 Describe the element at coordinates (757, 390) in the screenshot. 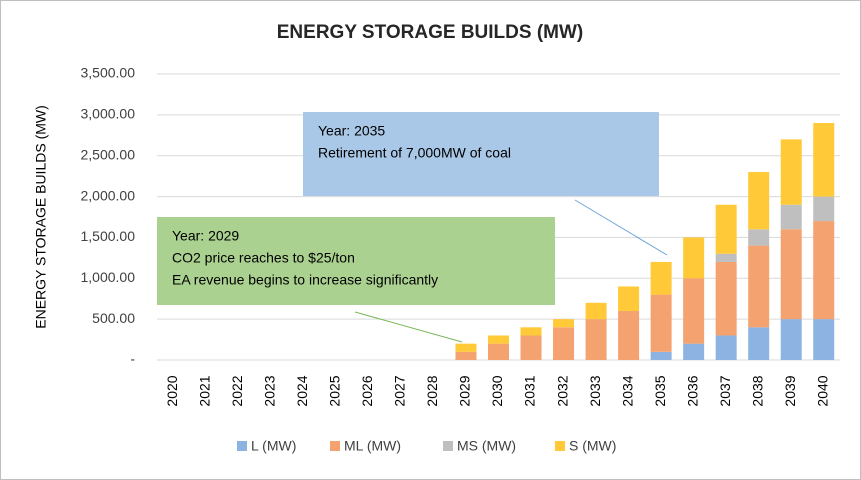

I see `x-tick-label: 2038` at that location.